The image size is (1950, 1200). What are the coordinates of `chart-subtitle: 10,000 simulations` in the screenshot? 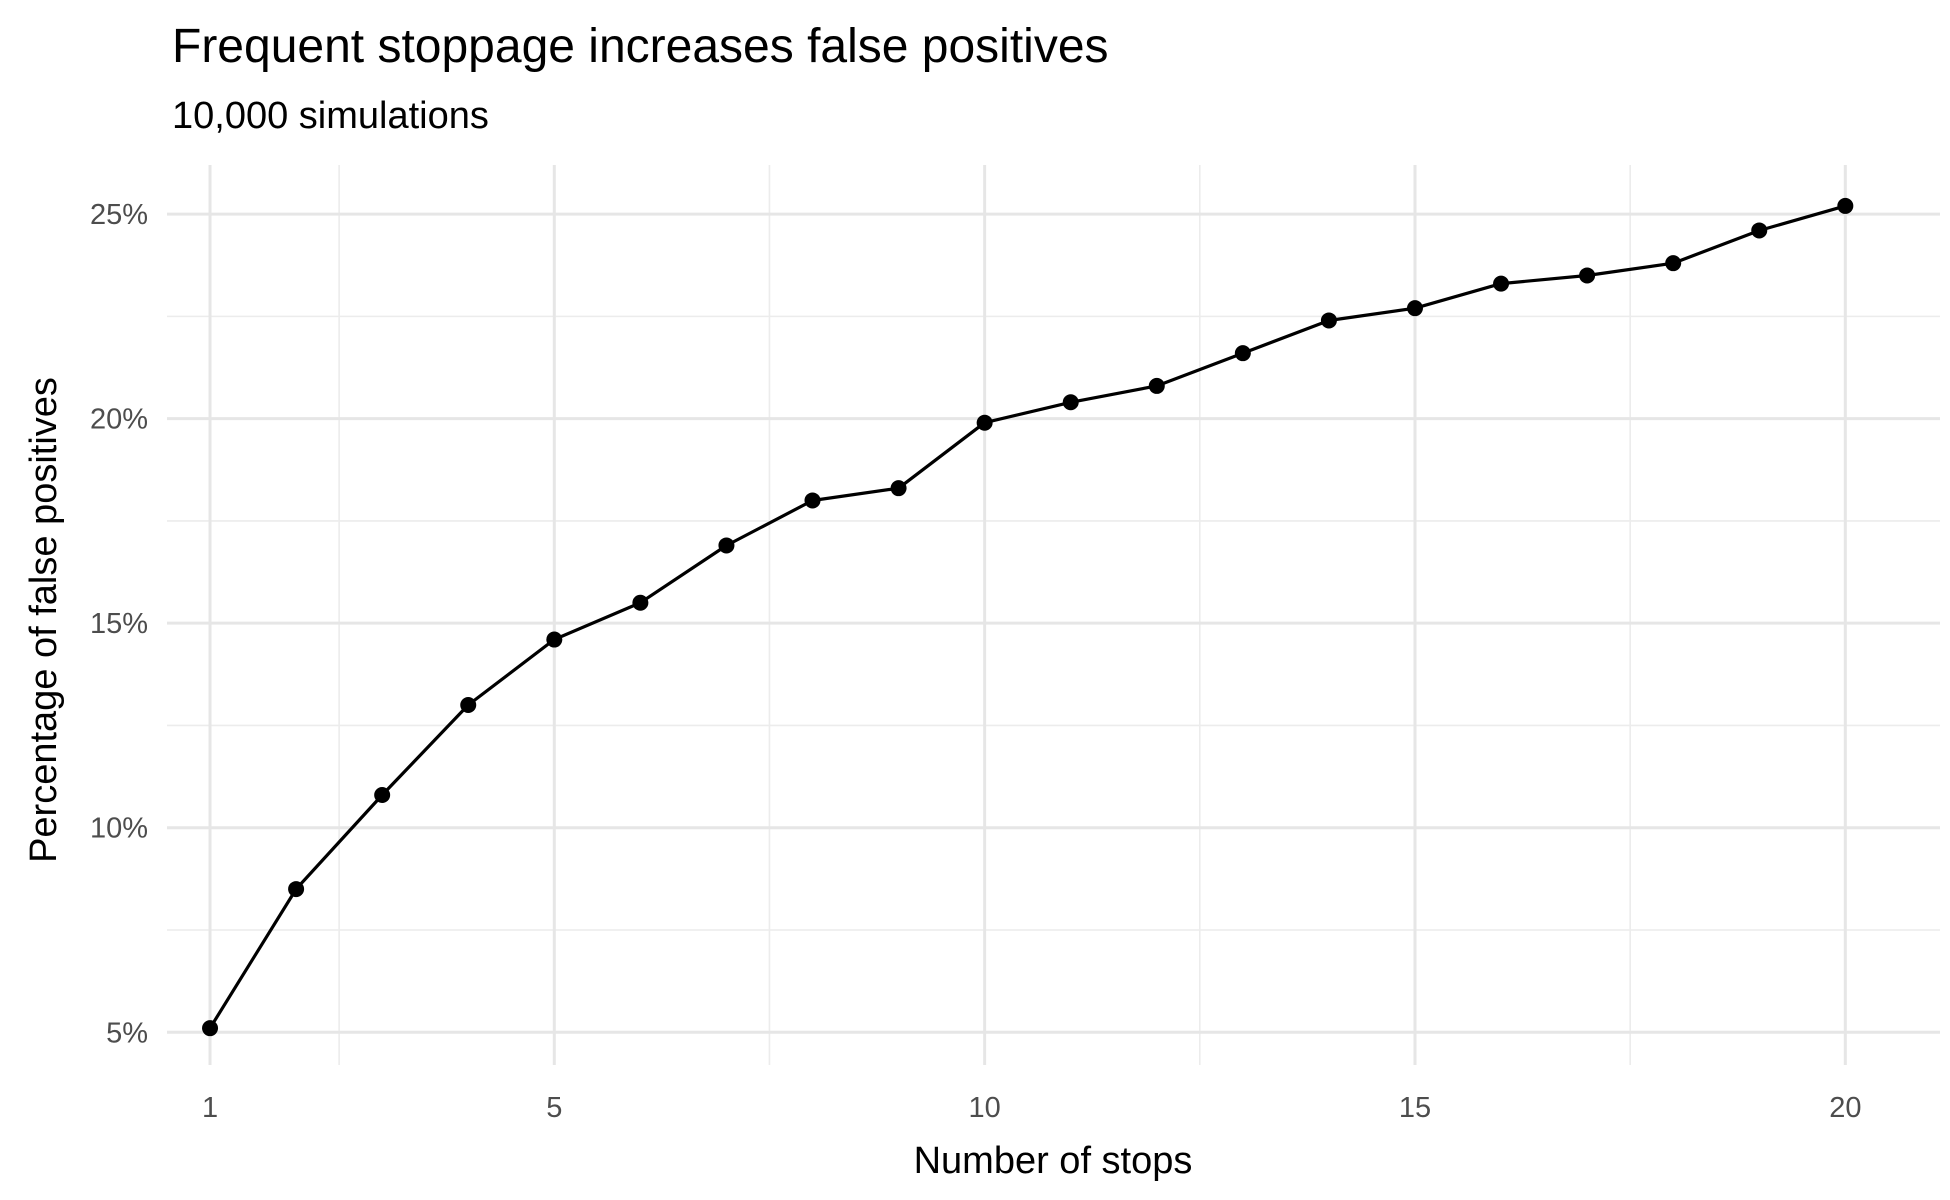 It's located at (330, 116).